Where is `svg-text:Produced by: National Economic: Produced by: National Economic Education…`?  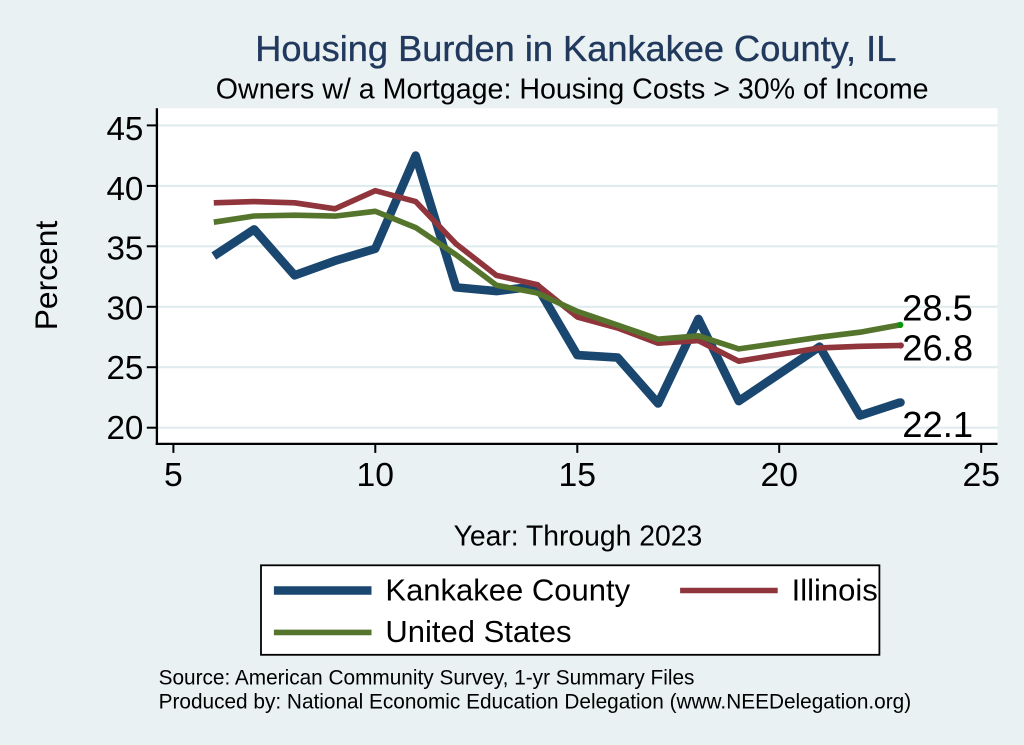 svg-text:Produced by: National Economic: Produced by: National Economic Education… is located at coordinates (535, 702).